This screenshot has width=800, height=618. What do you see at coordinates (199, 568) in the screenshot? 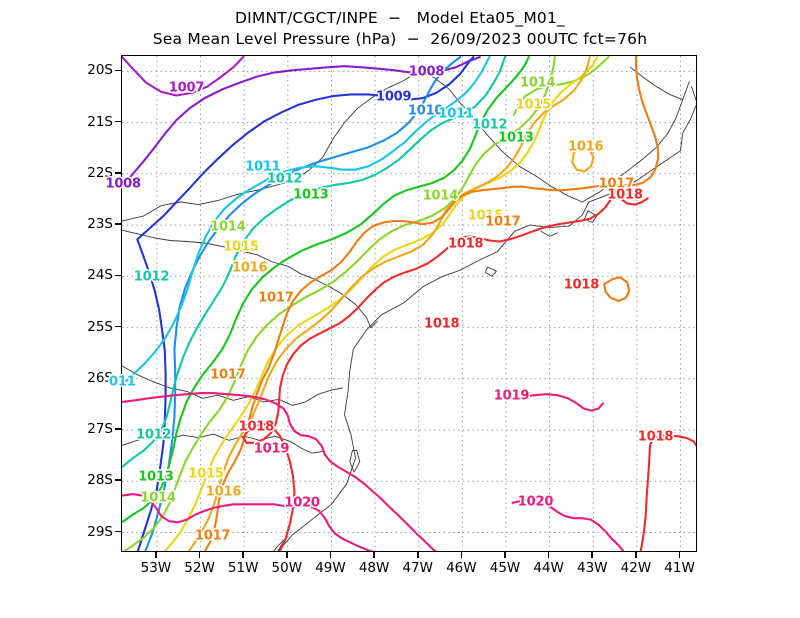
I see `xtick-label: 52W` at bounding box center [199, 568].